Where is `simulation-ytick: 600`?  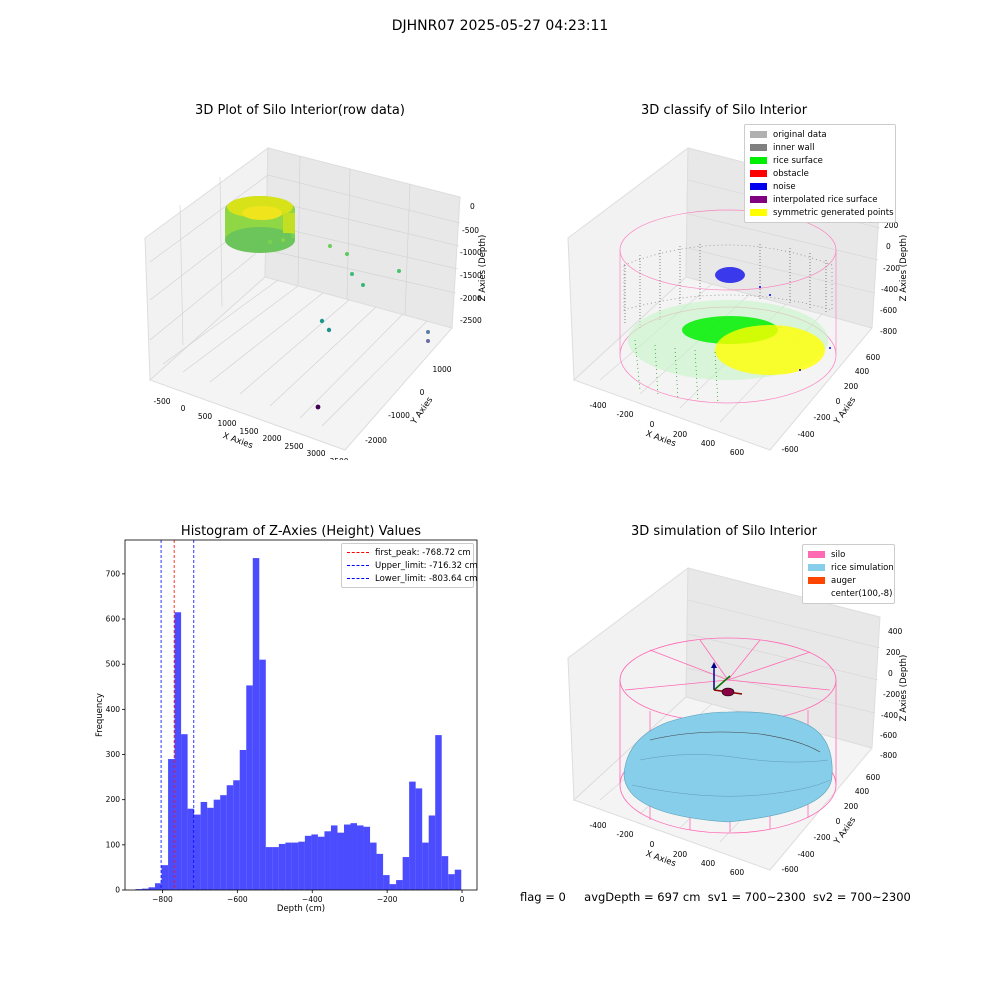
simulation-ytick: 600 is located at coordinates (873, 777).